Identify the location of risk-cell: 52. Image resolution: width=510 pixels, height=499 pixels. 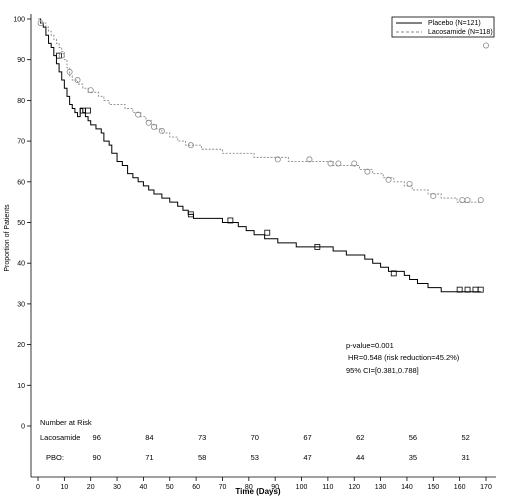
(465, 437).